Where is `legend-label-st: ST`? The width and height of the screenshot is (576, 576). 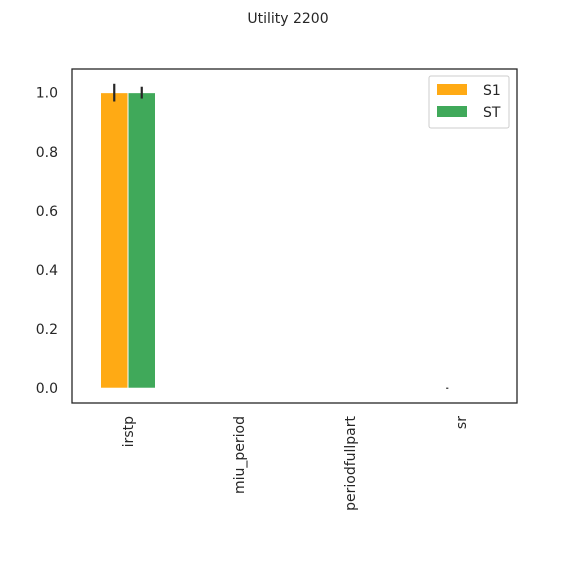 legend-label-st: ST is located at coordinates (492, 113).